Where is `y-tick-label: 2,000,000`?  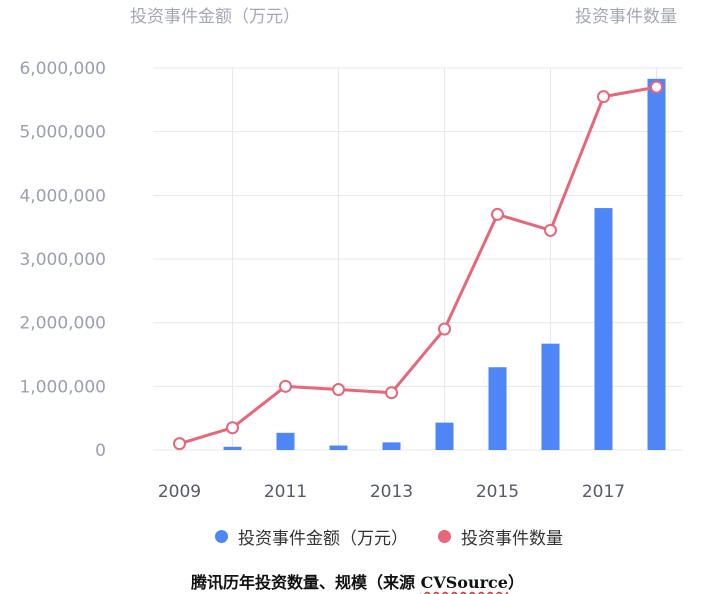
y-tick-label: 2,000,000 is located at coordinates (62, 324).